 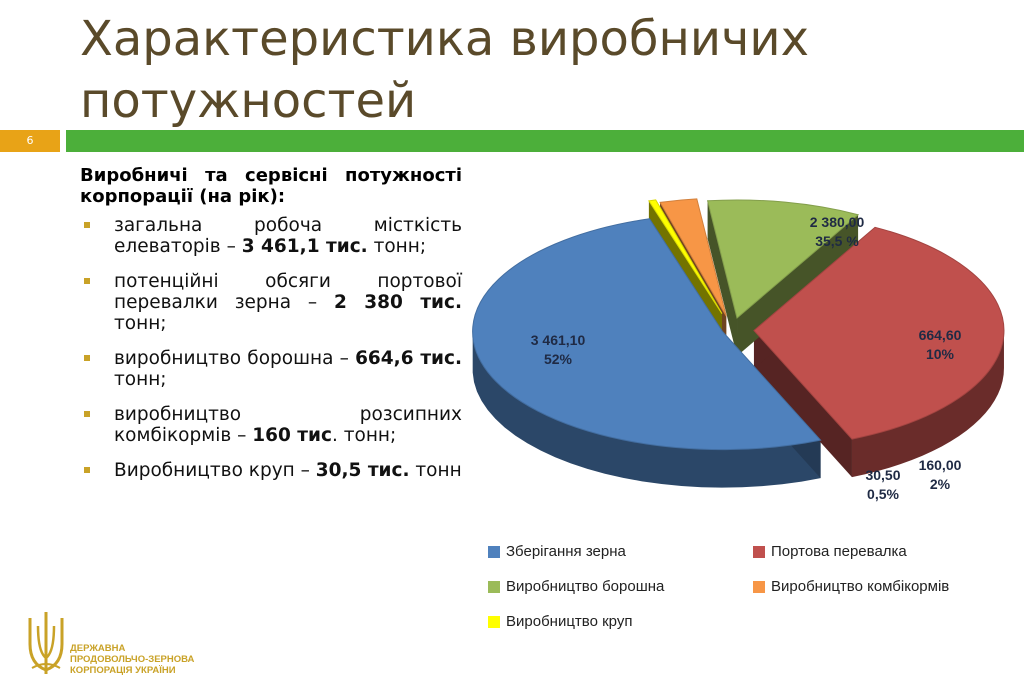 I want to click on legend-label: Виробництво комбікормів, so click(x=860, y=586).